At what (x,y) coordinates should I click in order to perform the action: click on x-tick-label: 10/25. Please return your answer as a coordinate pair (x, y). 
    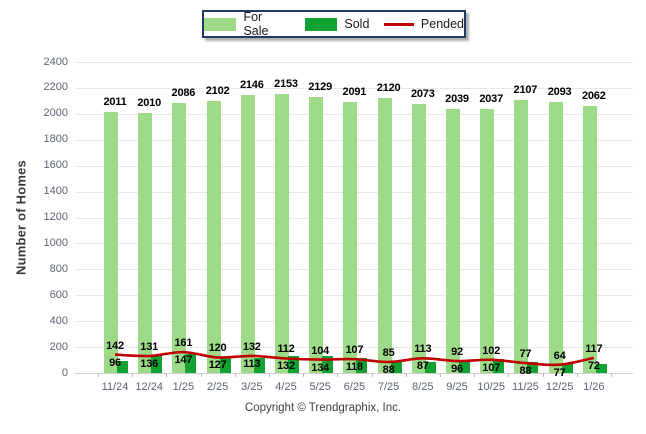
    Looking at the image, I should click on (491, 387).